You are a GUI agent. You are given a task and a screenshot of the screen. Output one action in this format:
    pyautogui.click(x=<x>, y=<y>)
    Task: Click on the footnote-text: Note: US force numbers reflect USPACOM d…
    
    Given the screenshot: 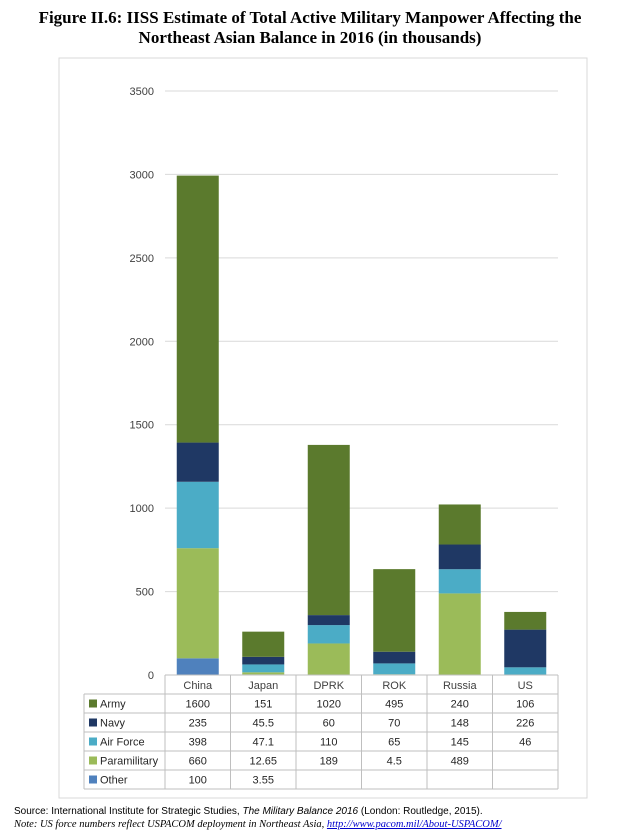 What is the action you would take?
    pyautogui.click(x=170, y=824)
    